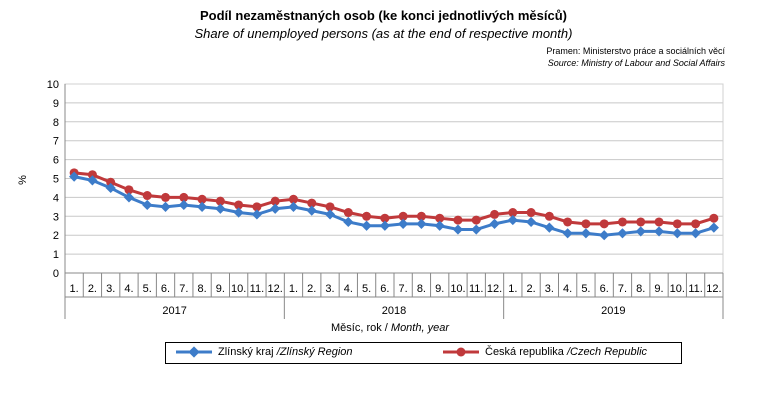  I want to click on y-axis-label: %, so click(23, 180).